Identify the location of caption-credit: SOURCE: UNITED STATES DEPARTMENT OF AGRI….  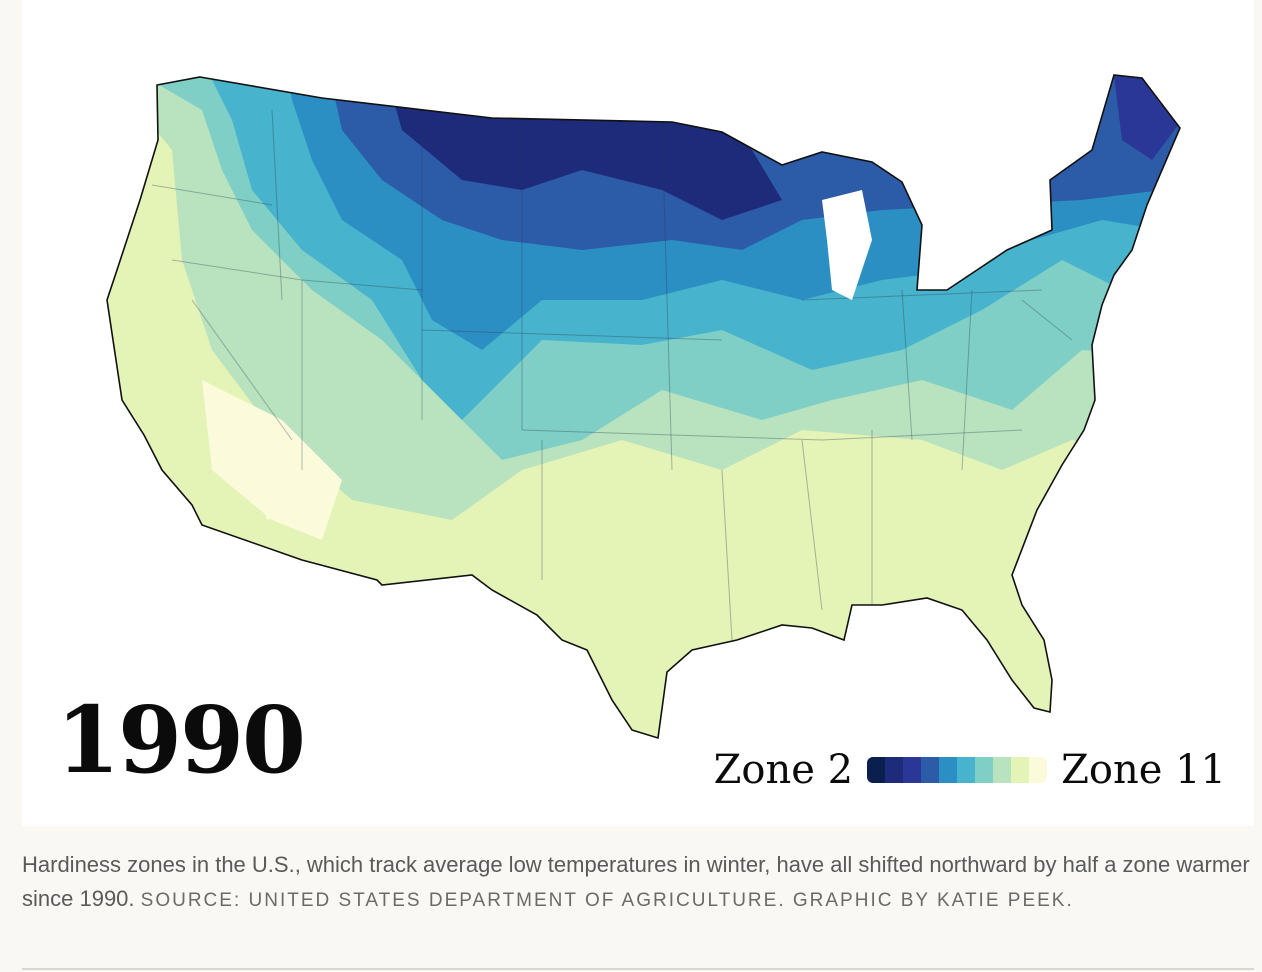
(607, 900).